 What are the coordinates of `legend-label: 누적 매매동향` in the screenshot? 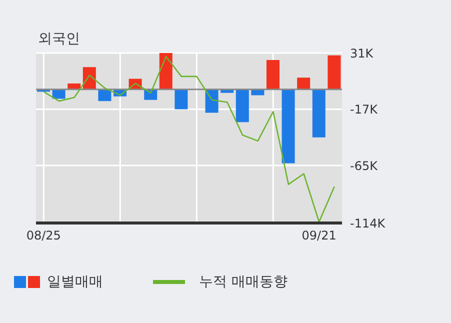 It's located at (243, 282).